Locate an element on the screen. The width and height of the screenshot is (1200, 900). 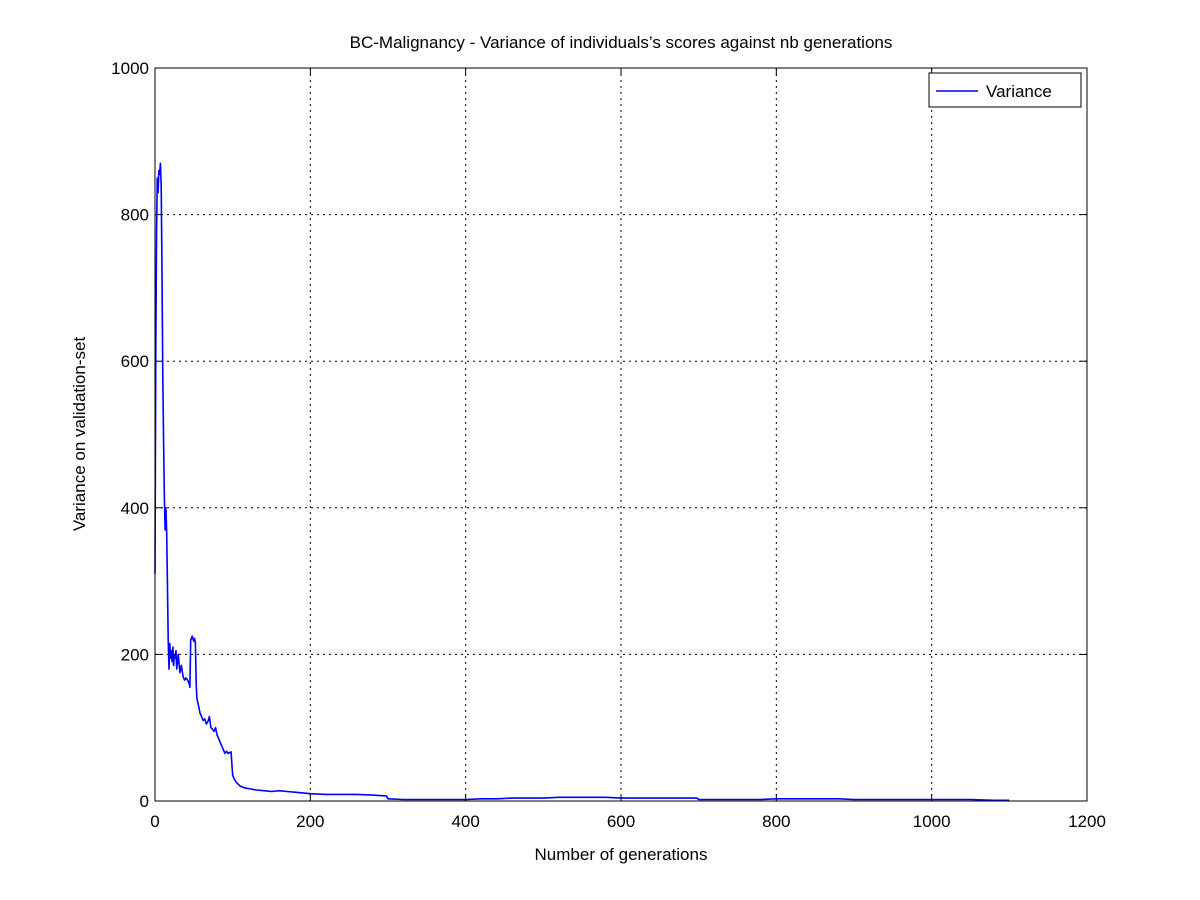
x-tick-label: 0 is located at coordinates (154, 821).